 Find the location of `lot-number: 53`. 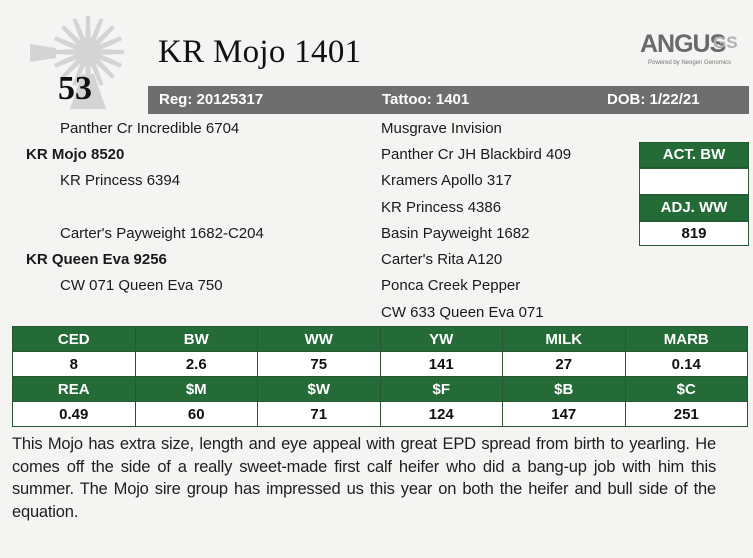

lot-number: 53 is located at coordinates (75, 88).